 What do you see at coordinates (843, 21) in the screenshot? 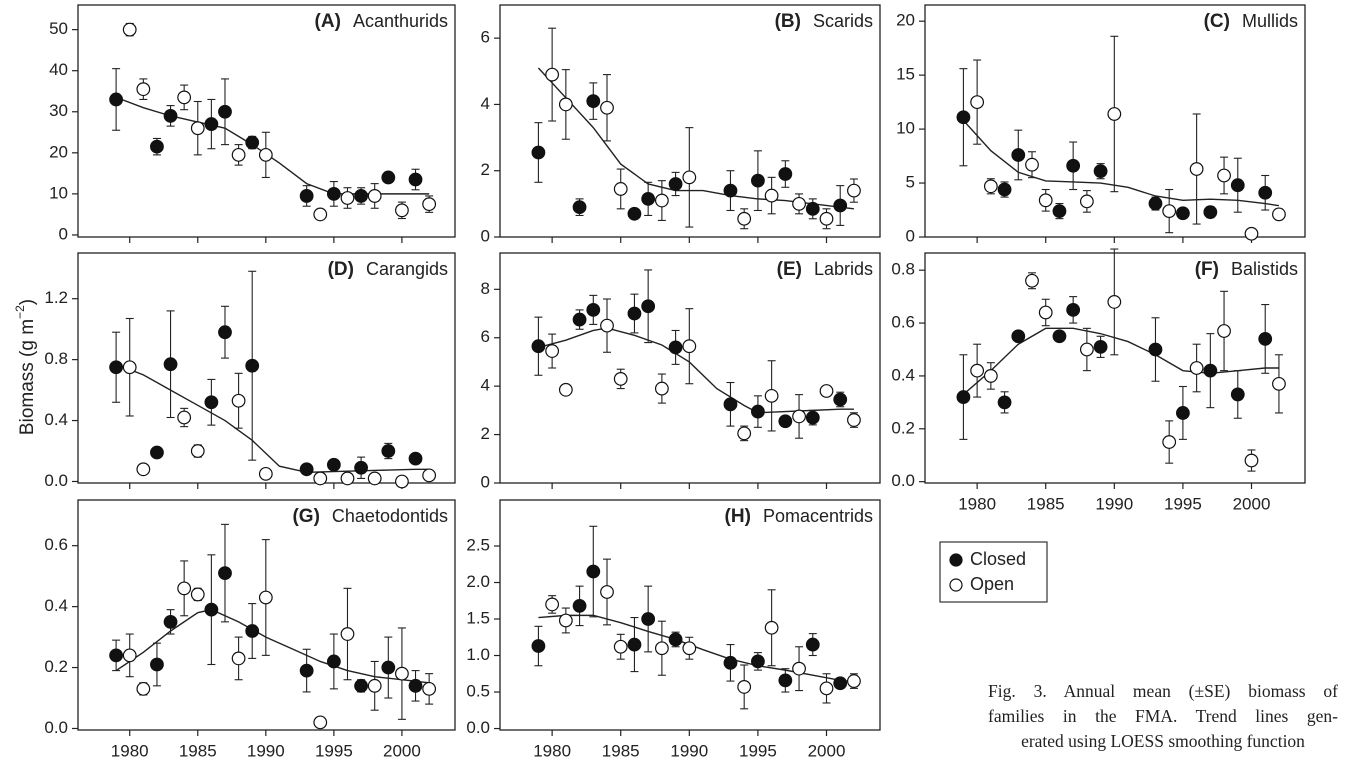
I see `panel-title: Scarids` at bounding box center [843, 21].